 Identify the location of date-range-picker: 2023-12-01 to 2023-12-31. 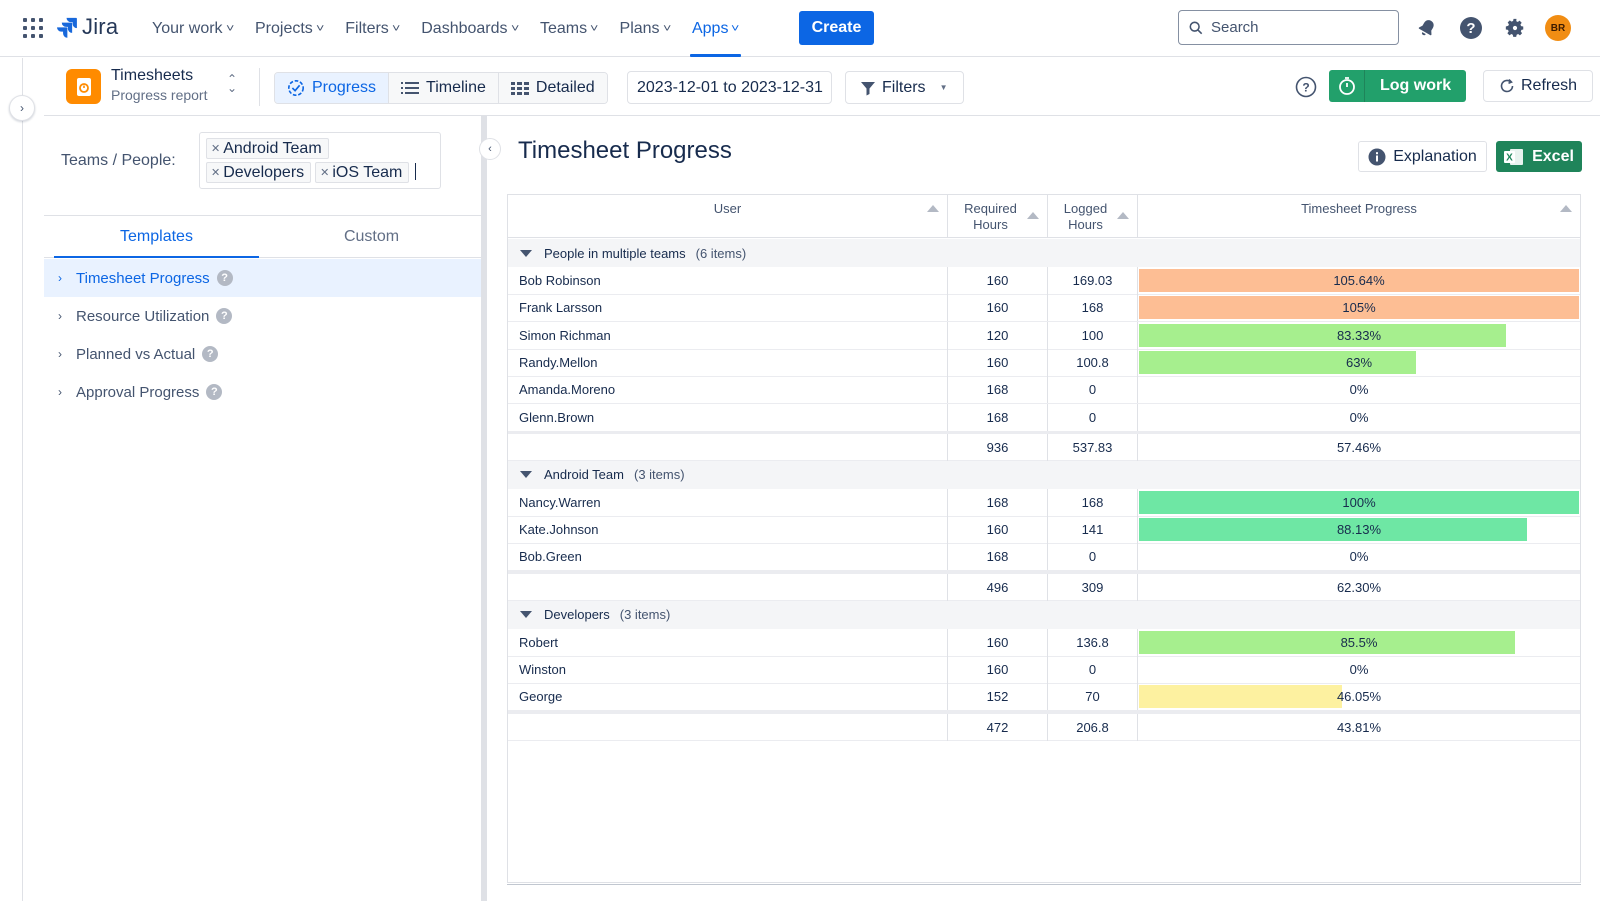
(729, 87).